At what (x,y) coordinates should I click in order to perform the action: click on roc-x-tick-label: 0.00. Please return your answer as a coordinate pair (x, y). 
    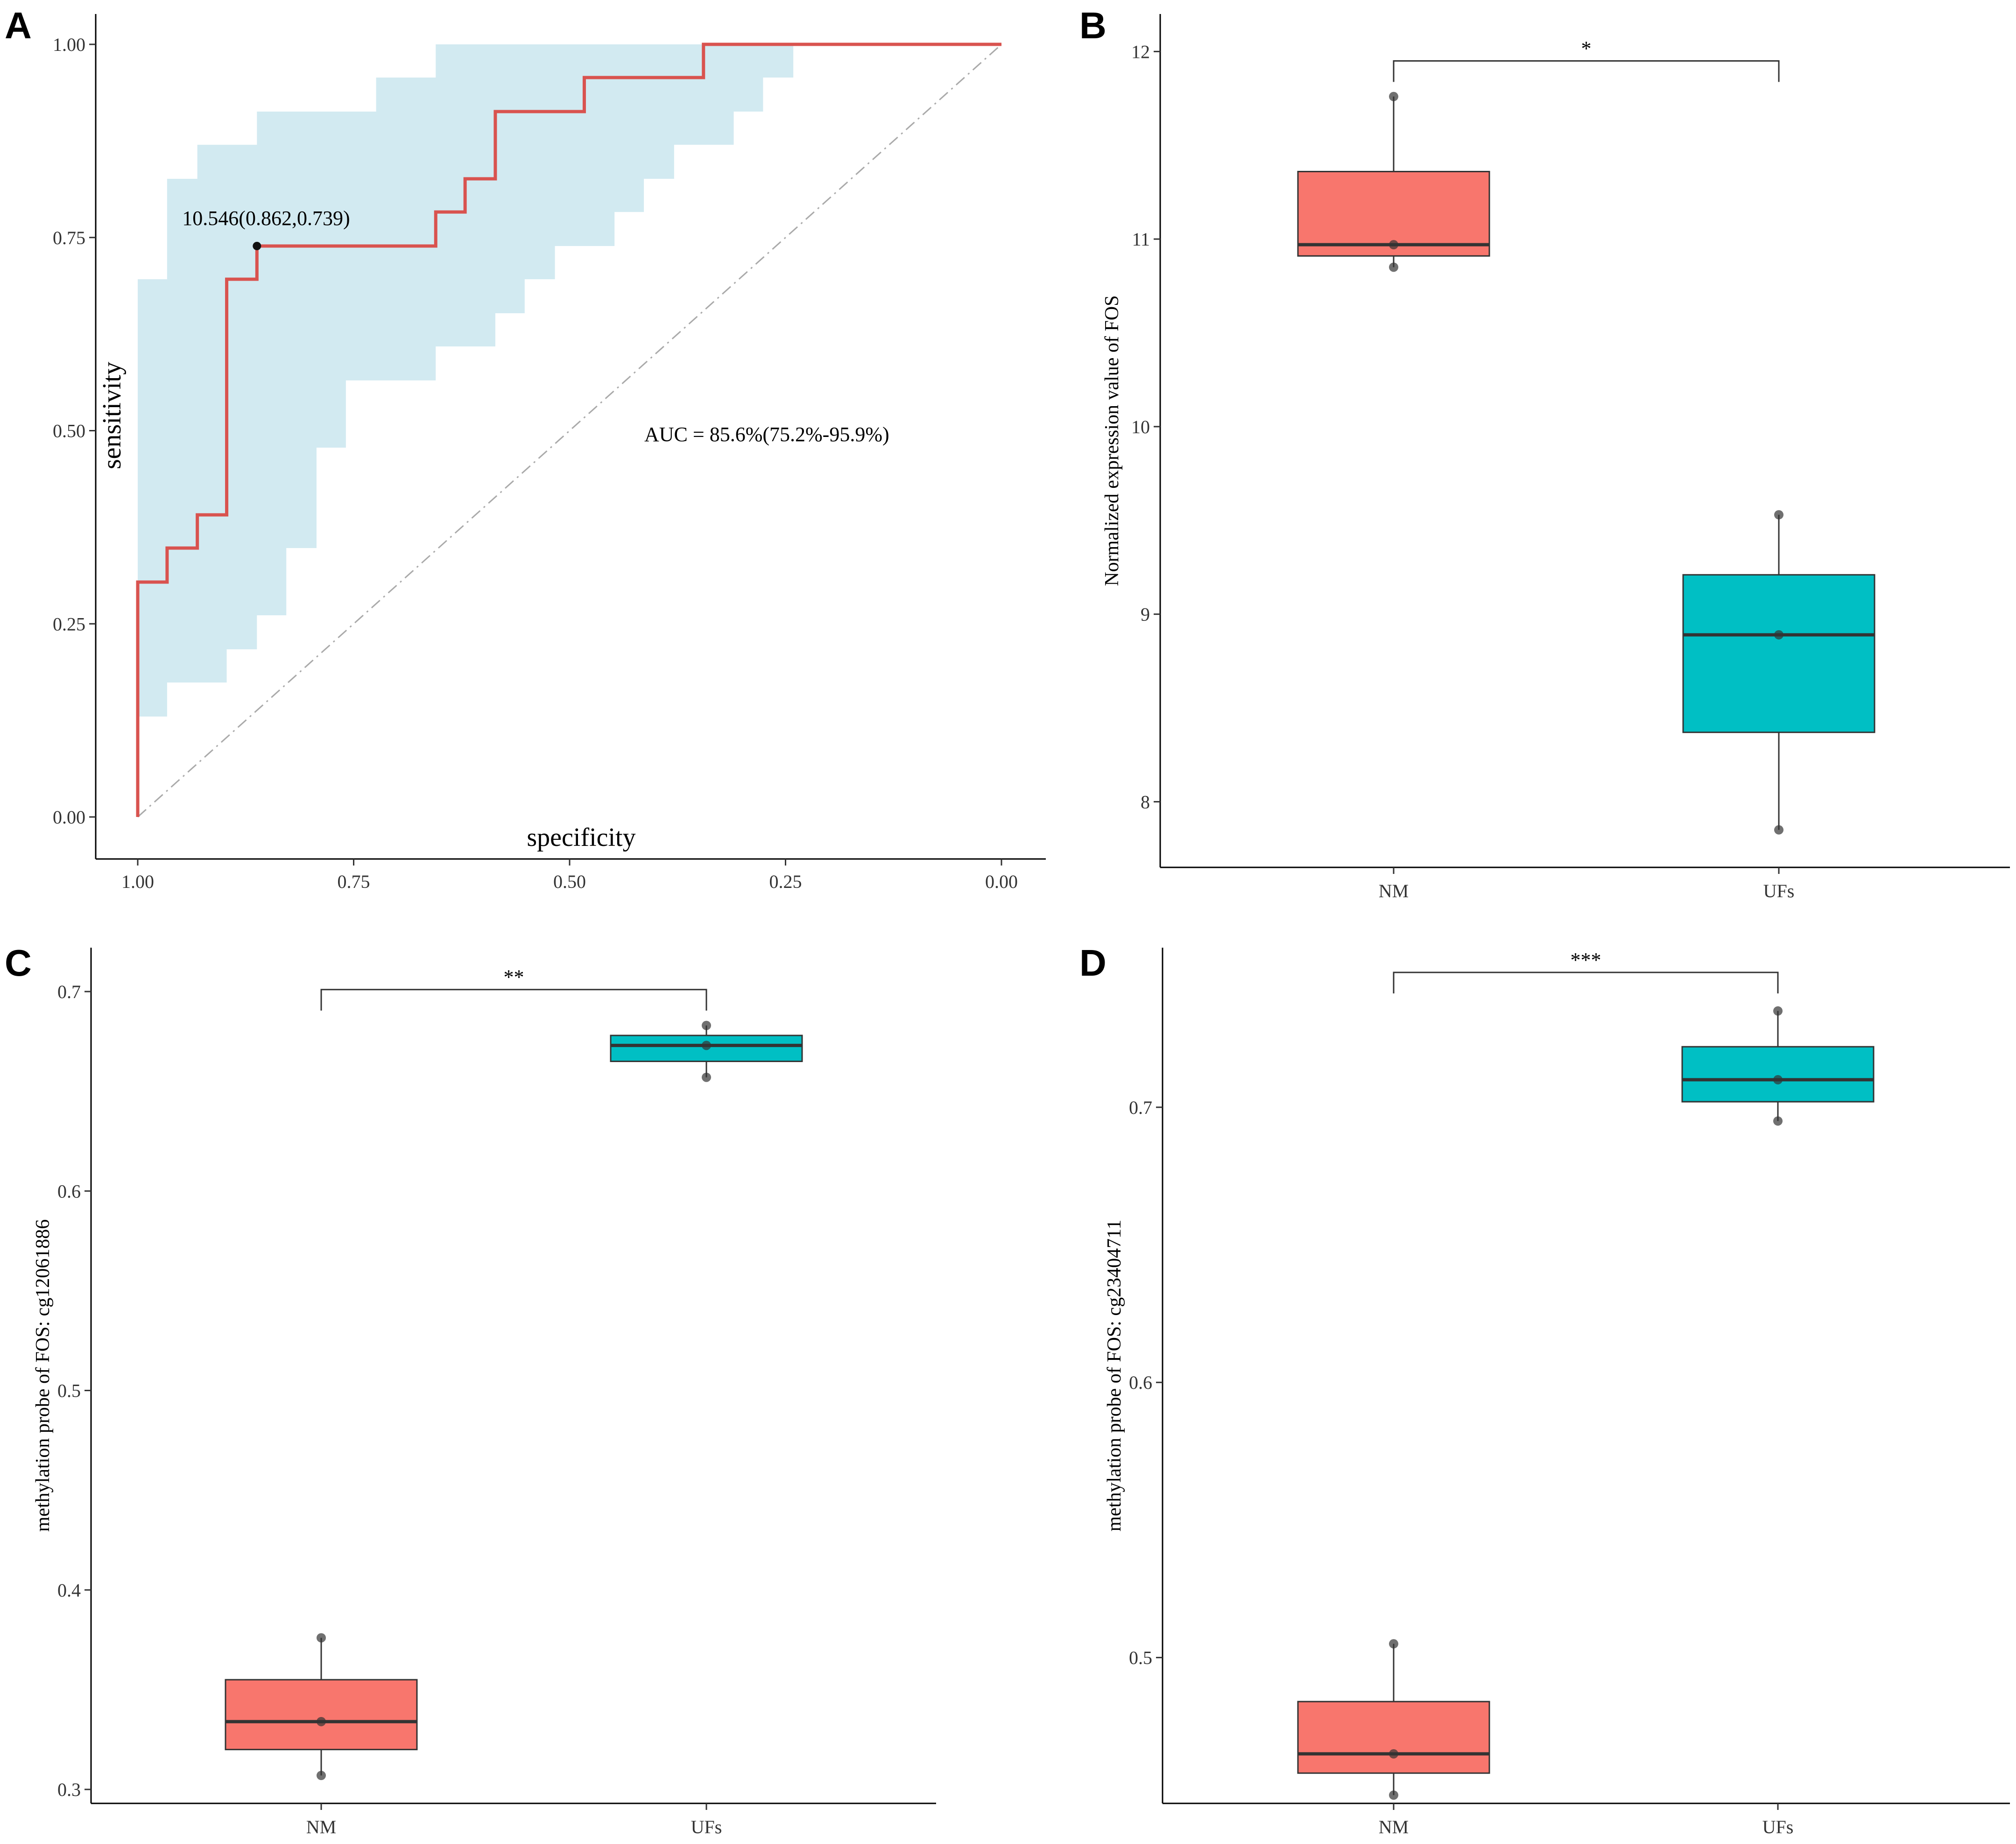
    Looking at the image, I should click on (1002, 881).